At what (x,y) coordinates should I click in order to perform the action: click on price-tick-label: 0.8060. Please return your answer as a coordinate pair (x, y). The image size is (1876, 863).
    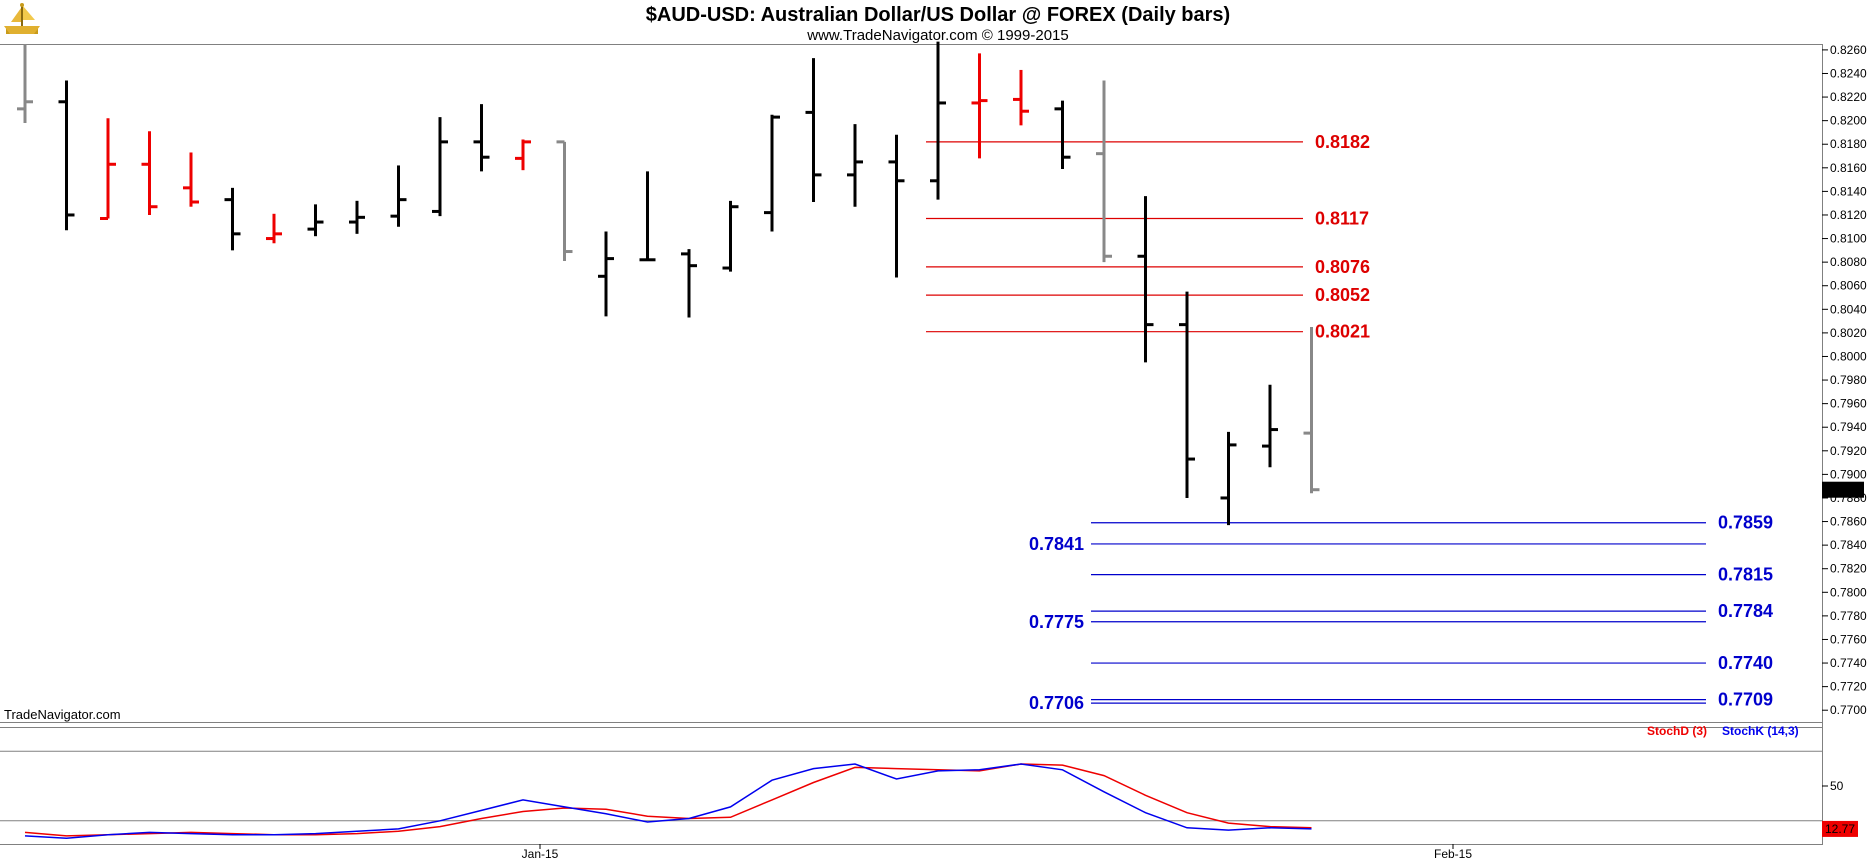
    Looking at the image, I should click on (1848, 286).